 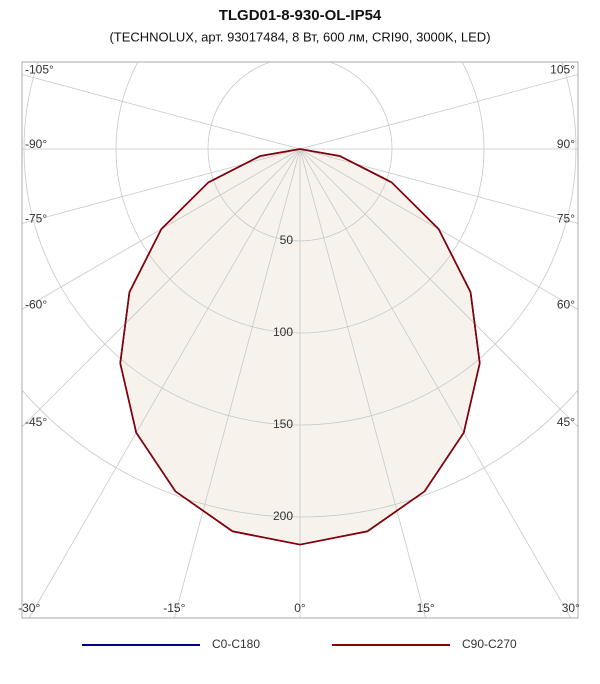 What do you see at coordinates (236, 644) in the screenshot?
I see `legend-label: C0-C180` at bounding box center [236, 644].